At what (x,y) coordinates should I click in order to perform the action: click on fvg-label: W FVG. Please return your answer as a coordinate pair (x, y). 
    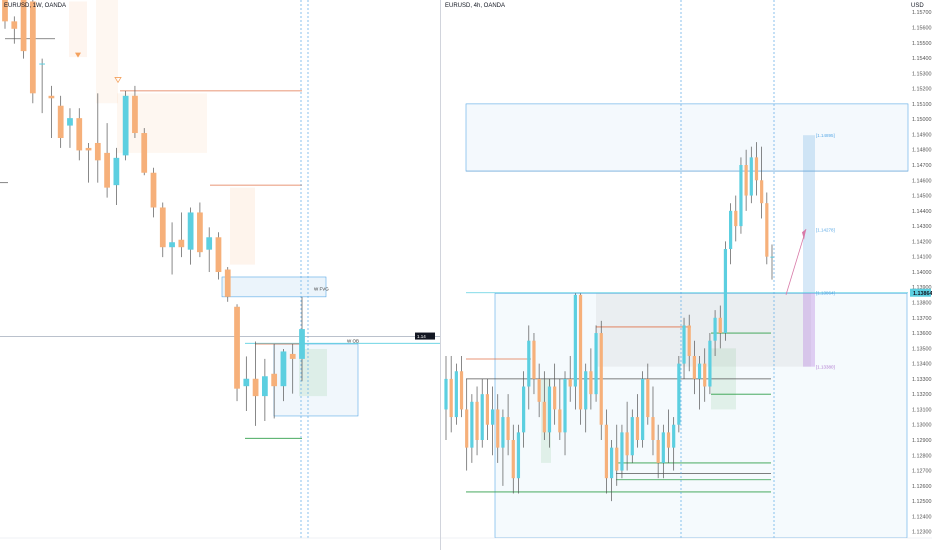
    Looking at the image, I should click on (321, 288).